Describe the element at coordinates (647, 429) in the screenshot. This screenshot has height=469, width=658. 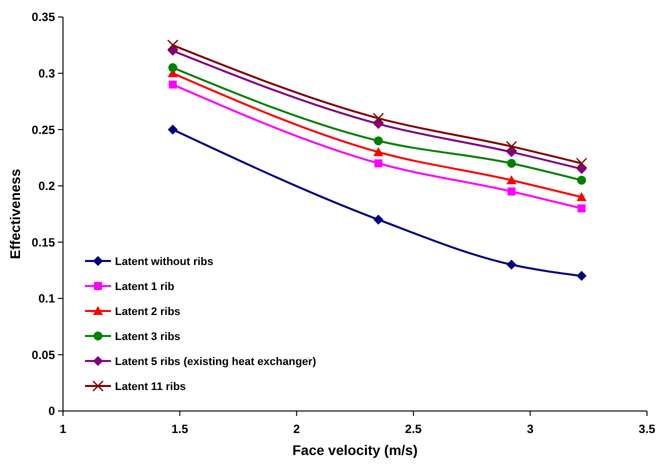
I see `x-tick-label: 3.5` at that location.